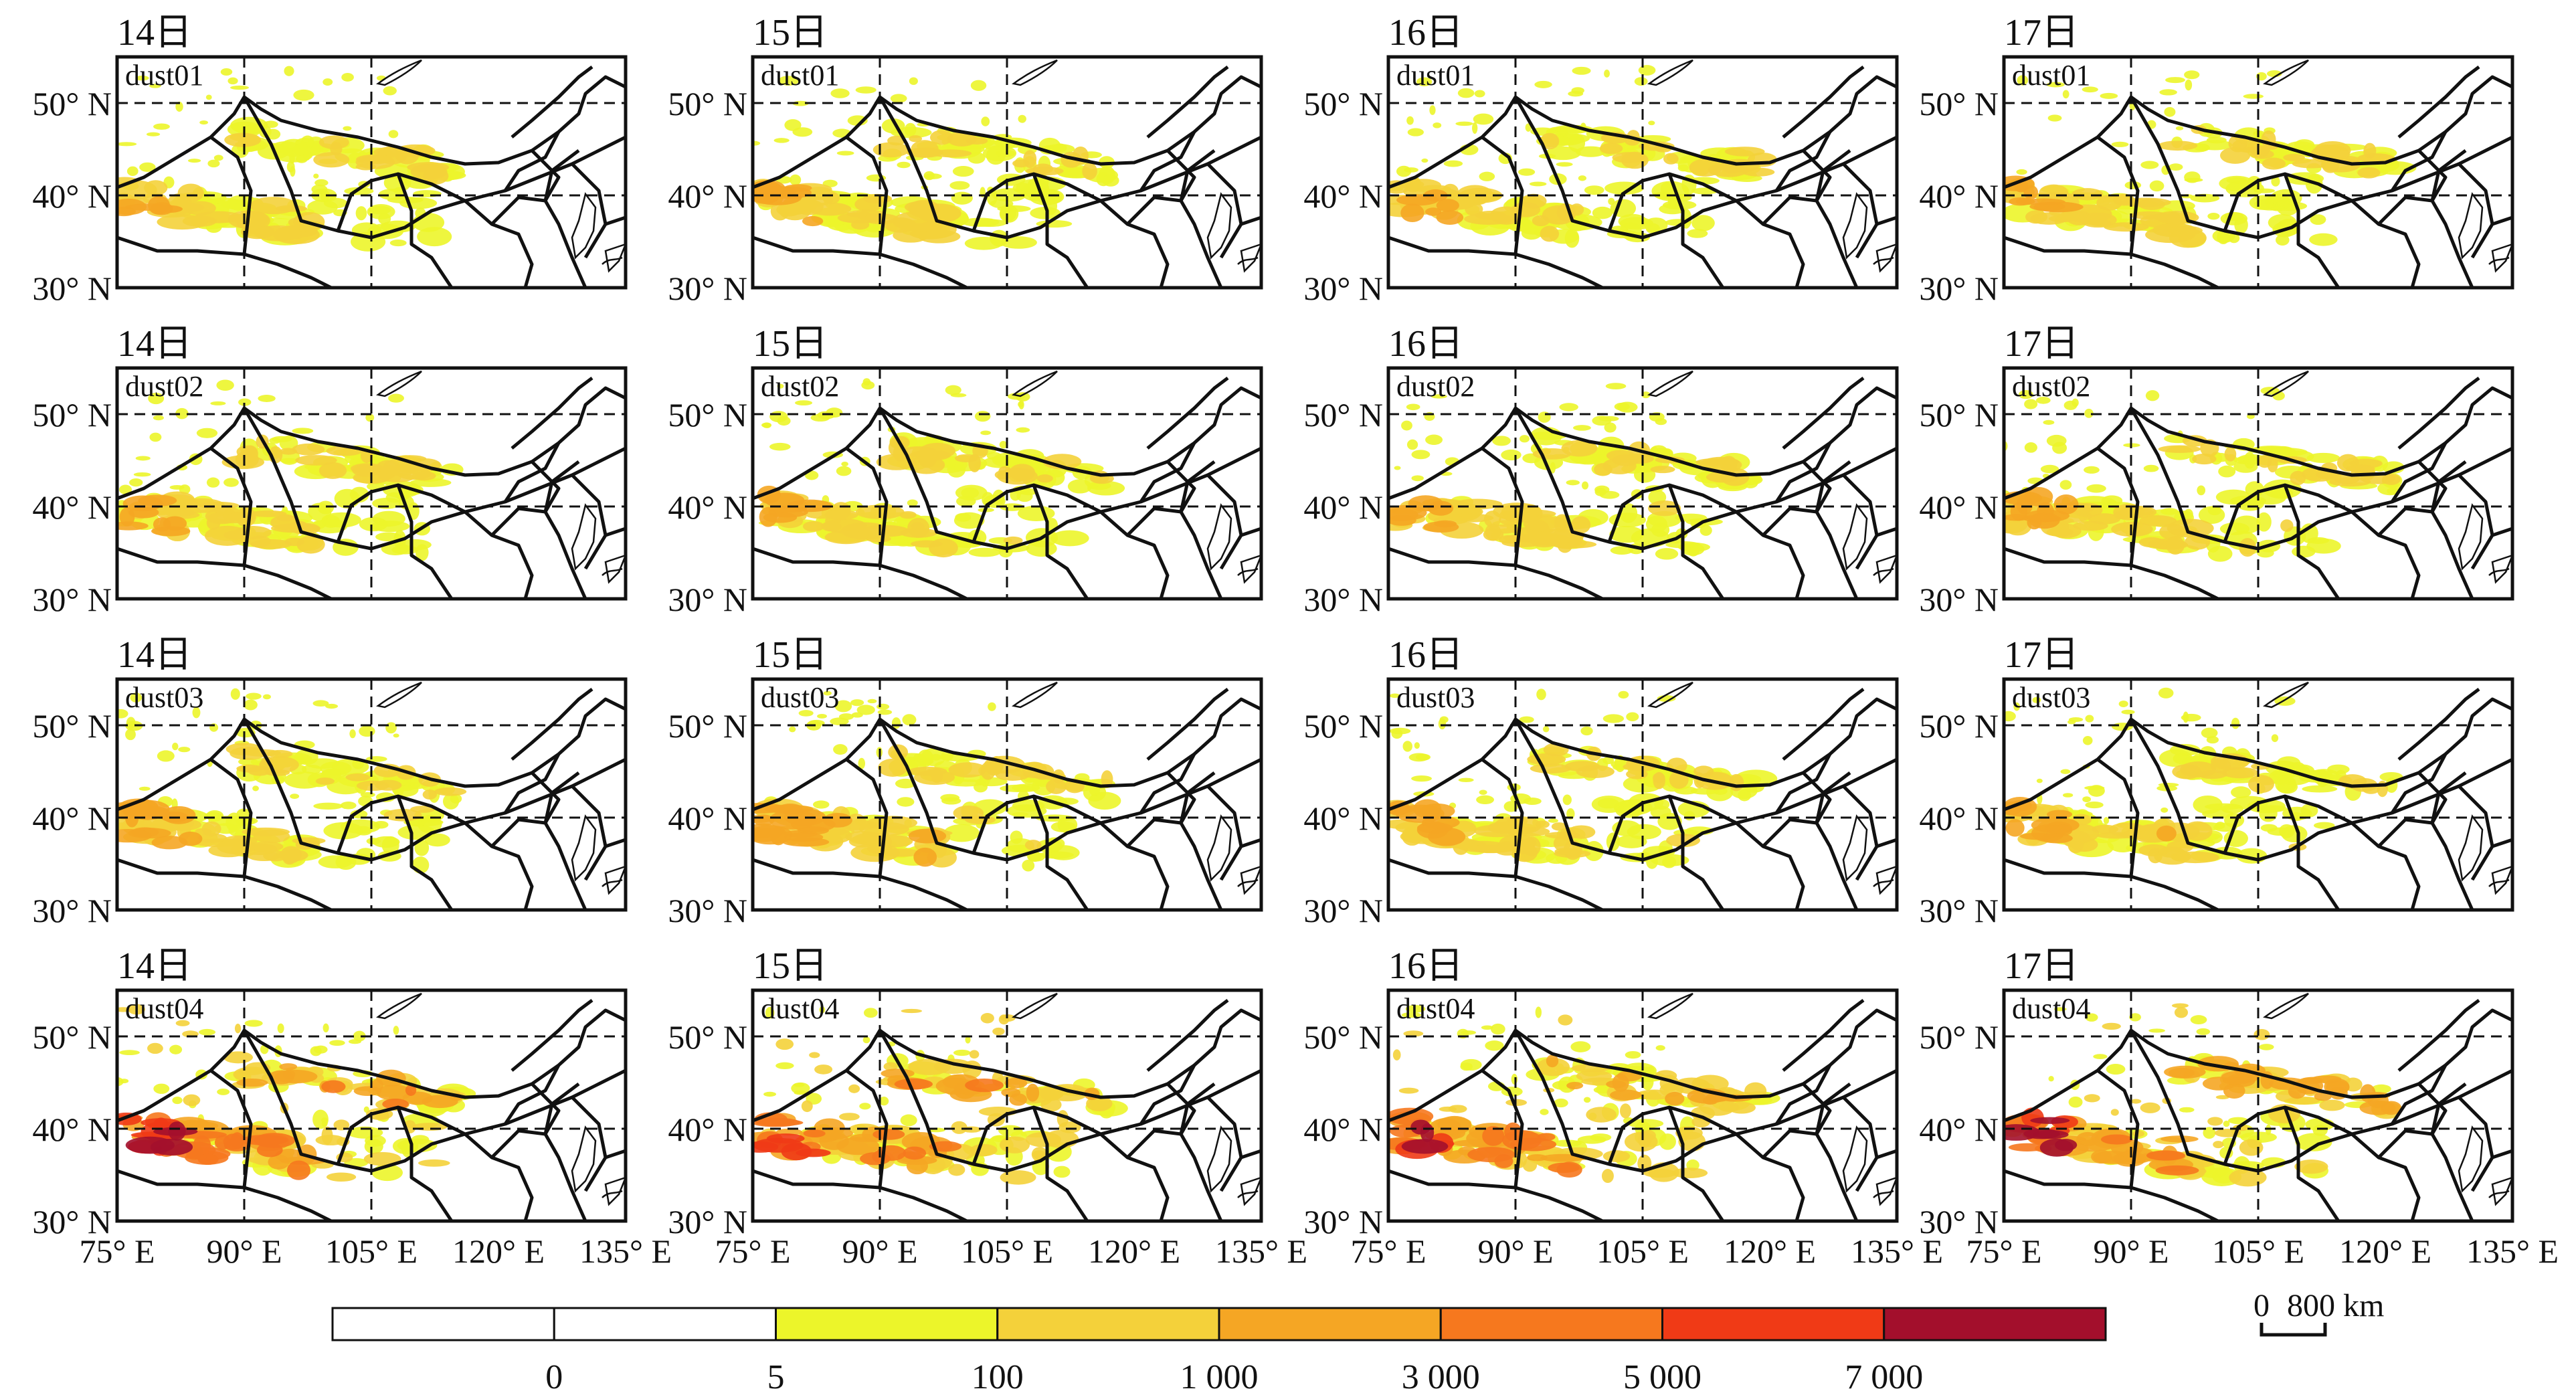  I want to click on map-panel-dust02-day3: dust02, so click(2258, 483).